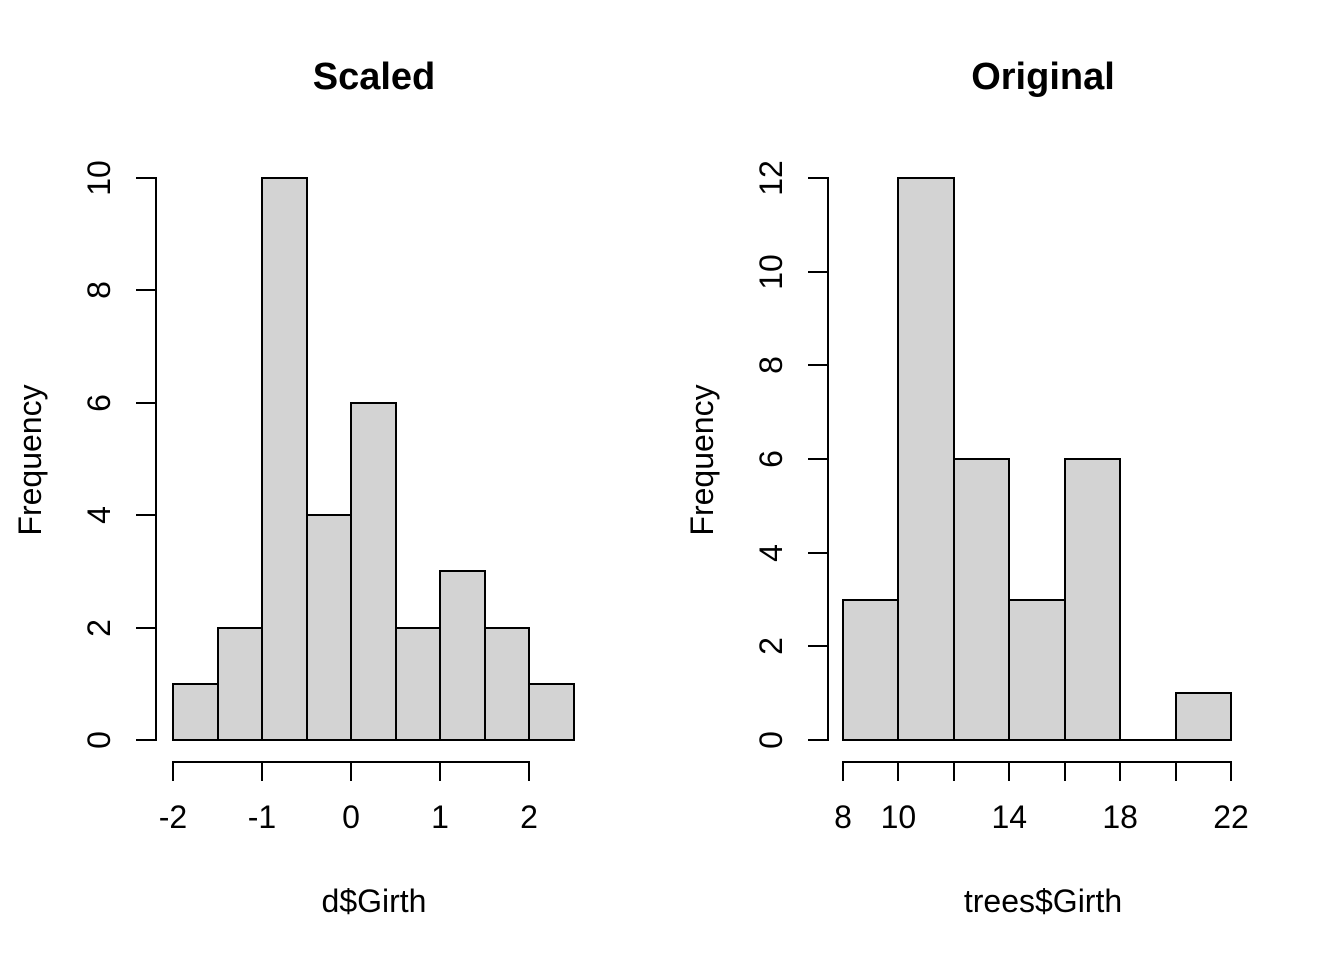 The height and width of the screenshot is (960, 1344). What do you see at coordinates (1043, 77) in the screenshot?
I see `chart-title-original: Original` at bounding box center [1043, 77].